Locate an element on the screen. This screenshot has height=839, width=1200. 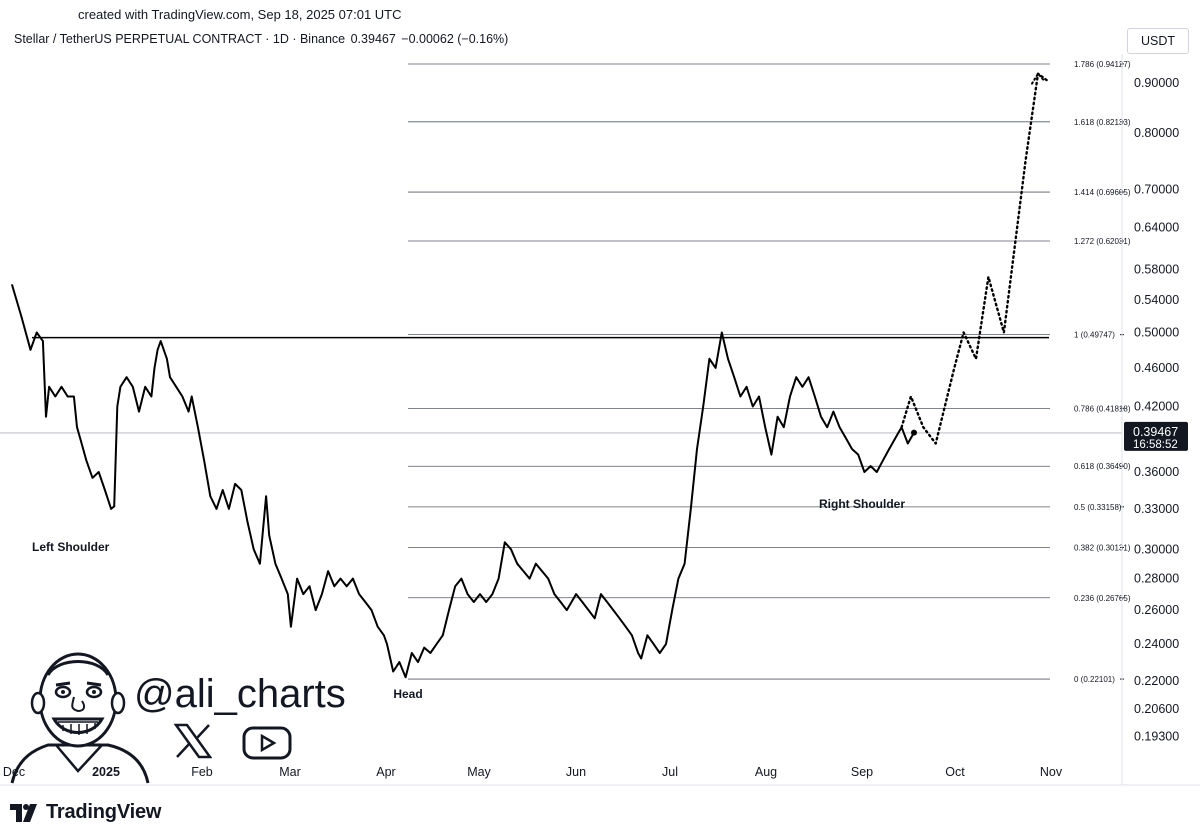
pattern-annotation: Left Shoulder is located at coordinates (71, 547).